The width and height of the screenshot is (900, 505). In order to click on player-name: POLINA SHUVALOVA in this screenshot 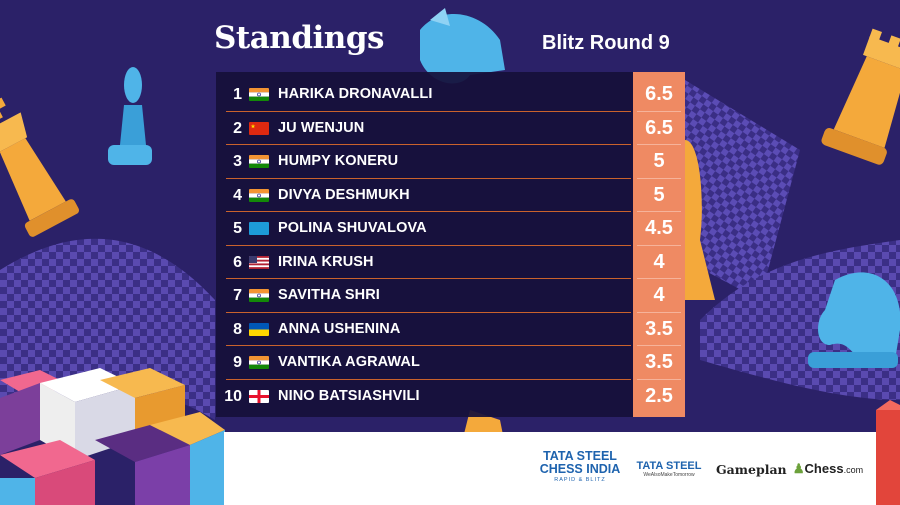, I will do `click(352, 228)`.